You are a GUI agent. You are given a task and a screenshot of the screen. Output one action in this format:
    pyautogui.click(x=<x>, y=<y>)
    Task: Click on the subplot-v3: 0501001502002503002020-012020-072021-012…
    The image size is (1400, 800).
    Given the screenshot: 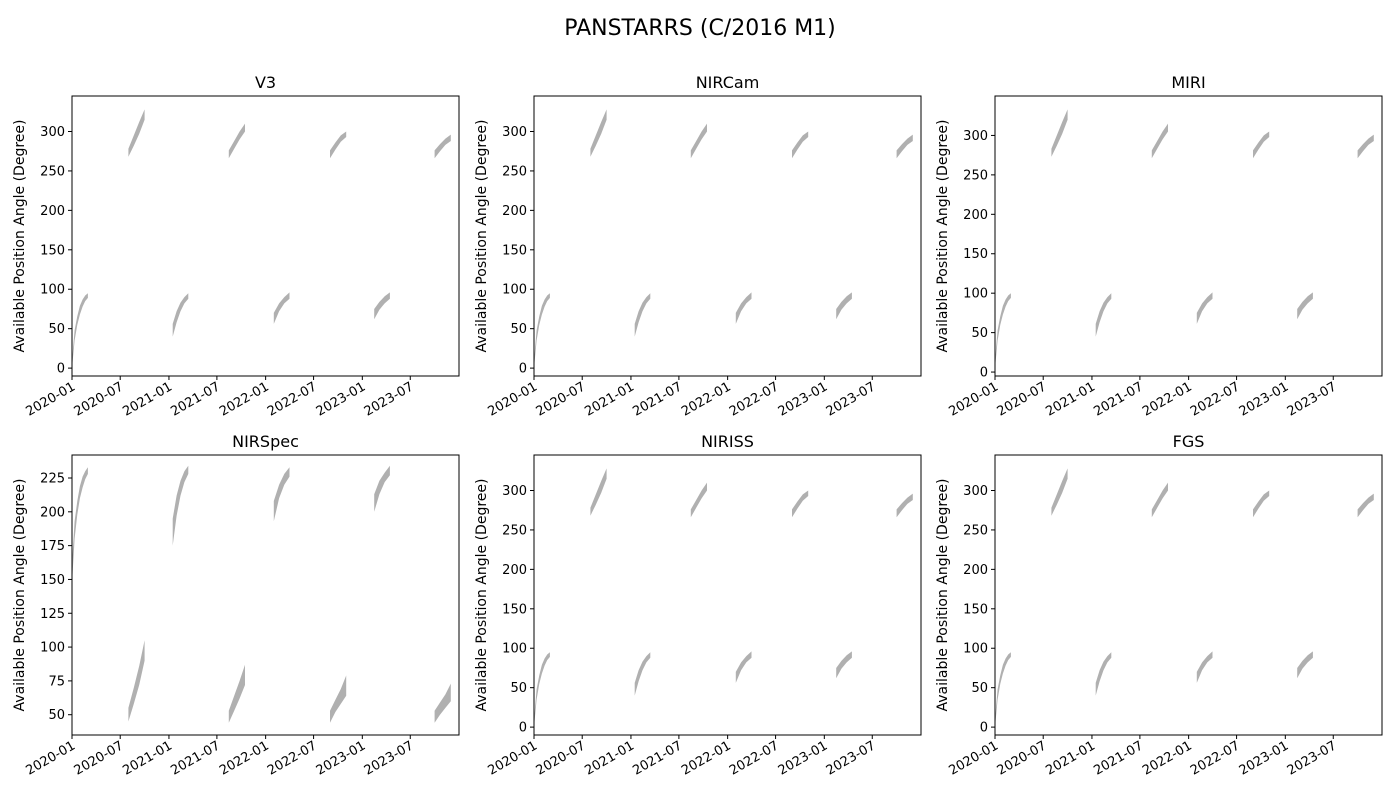 What is the action you would take?
    pyautogui.click(x=236, y=246)
    